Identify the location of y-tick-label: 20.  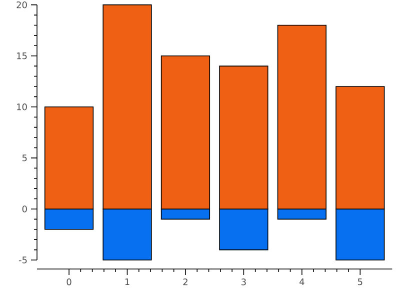
(21, 4).